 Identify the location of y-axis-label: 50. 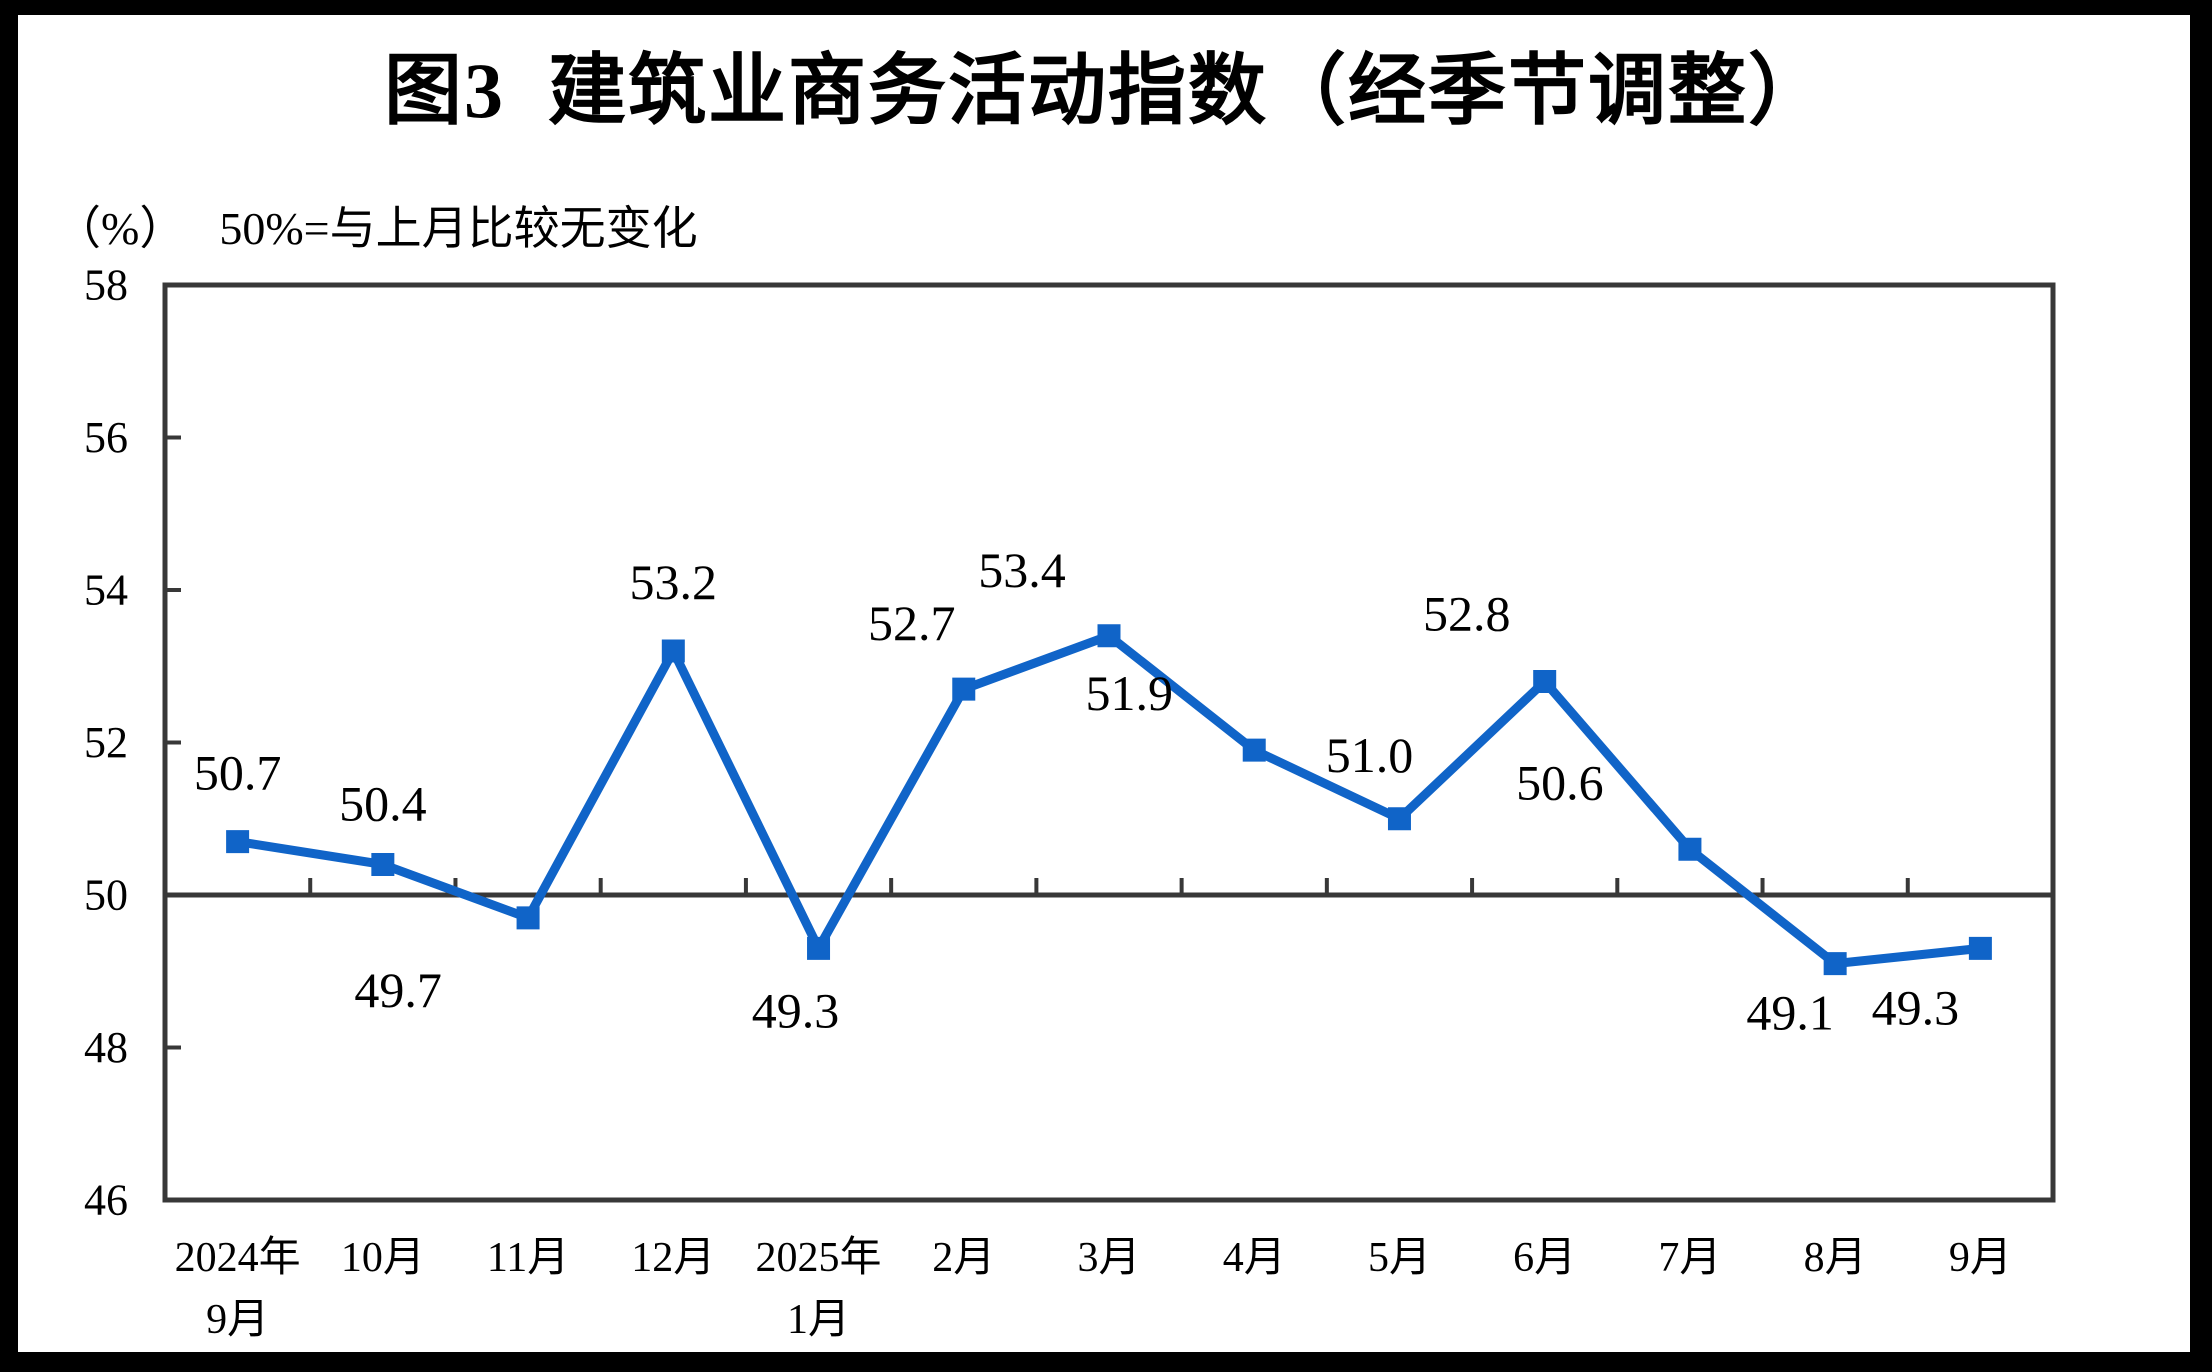
(106, 895).